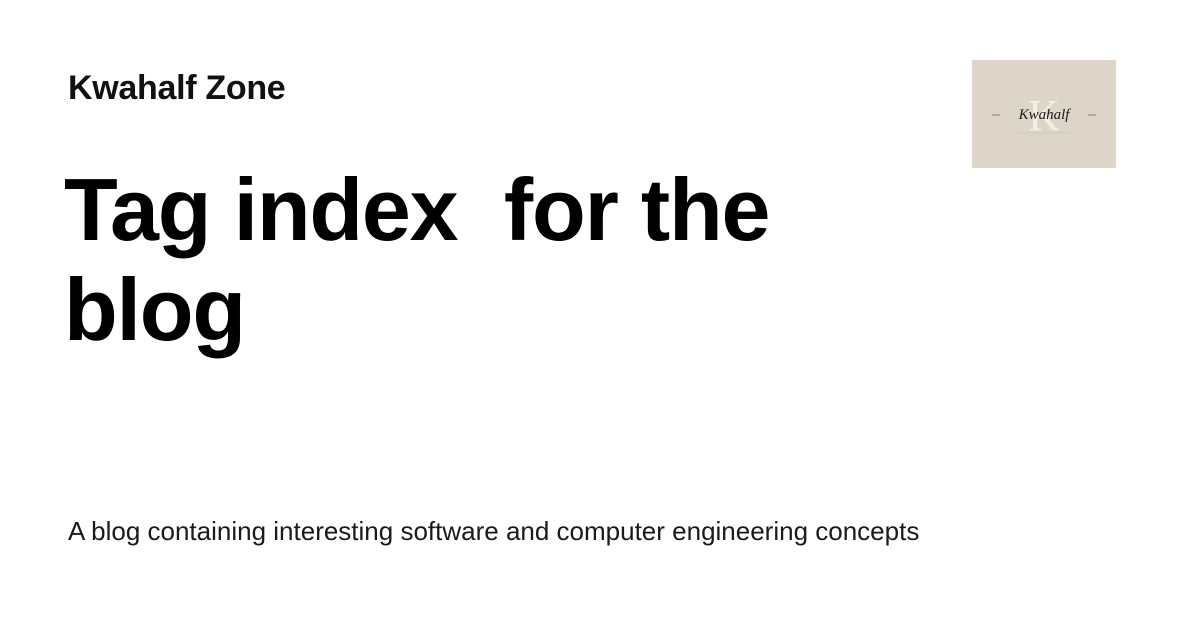 This screenshot has width=1200, height=630. I want to click on logo-background, so click(1044, 114).